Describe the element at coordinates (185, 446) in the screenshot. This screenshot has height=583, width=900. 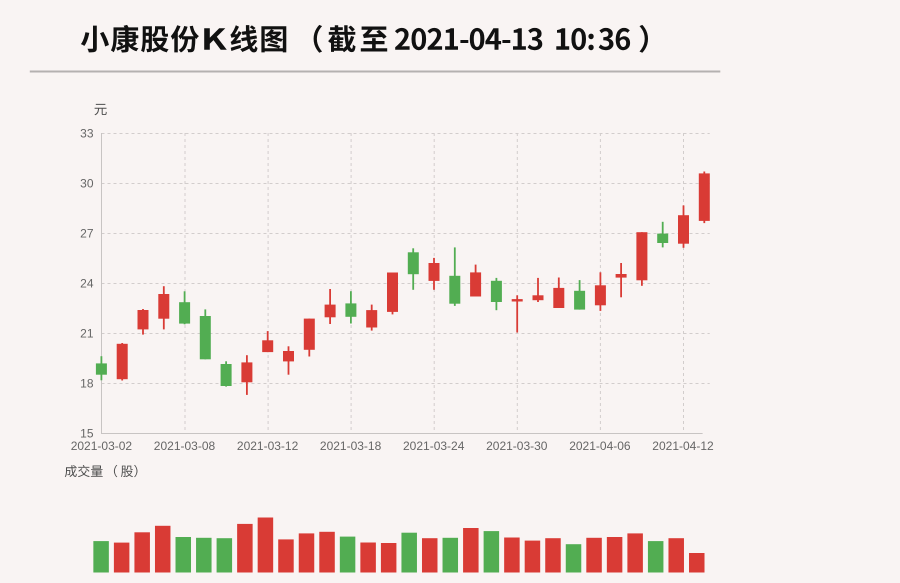
I see `svg-text: 2021-03-08` at that location.